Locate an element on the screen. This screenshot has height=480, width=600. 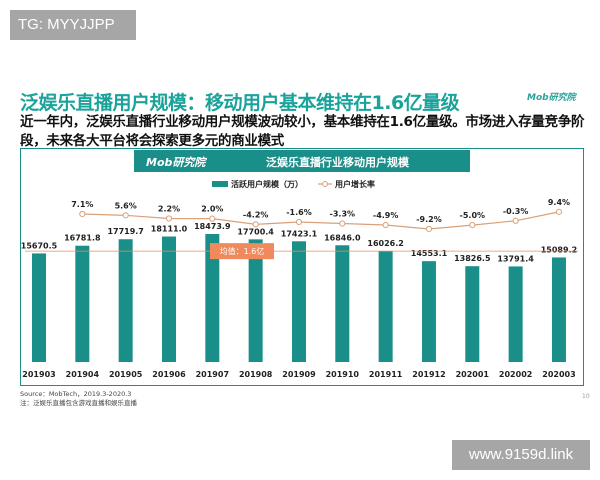
growth-label-201910: -3.3% is located at coordinates (343, 214).